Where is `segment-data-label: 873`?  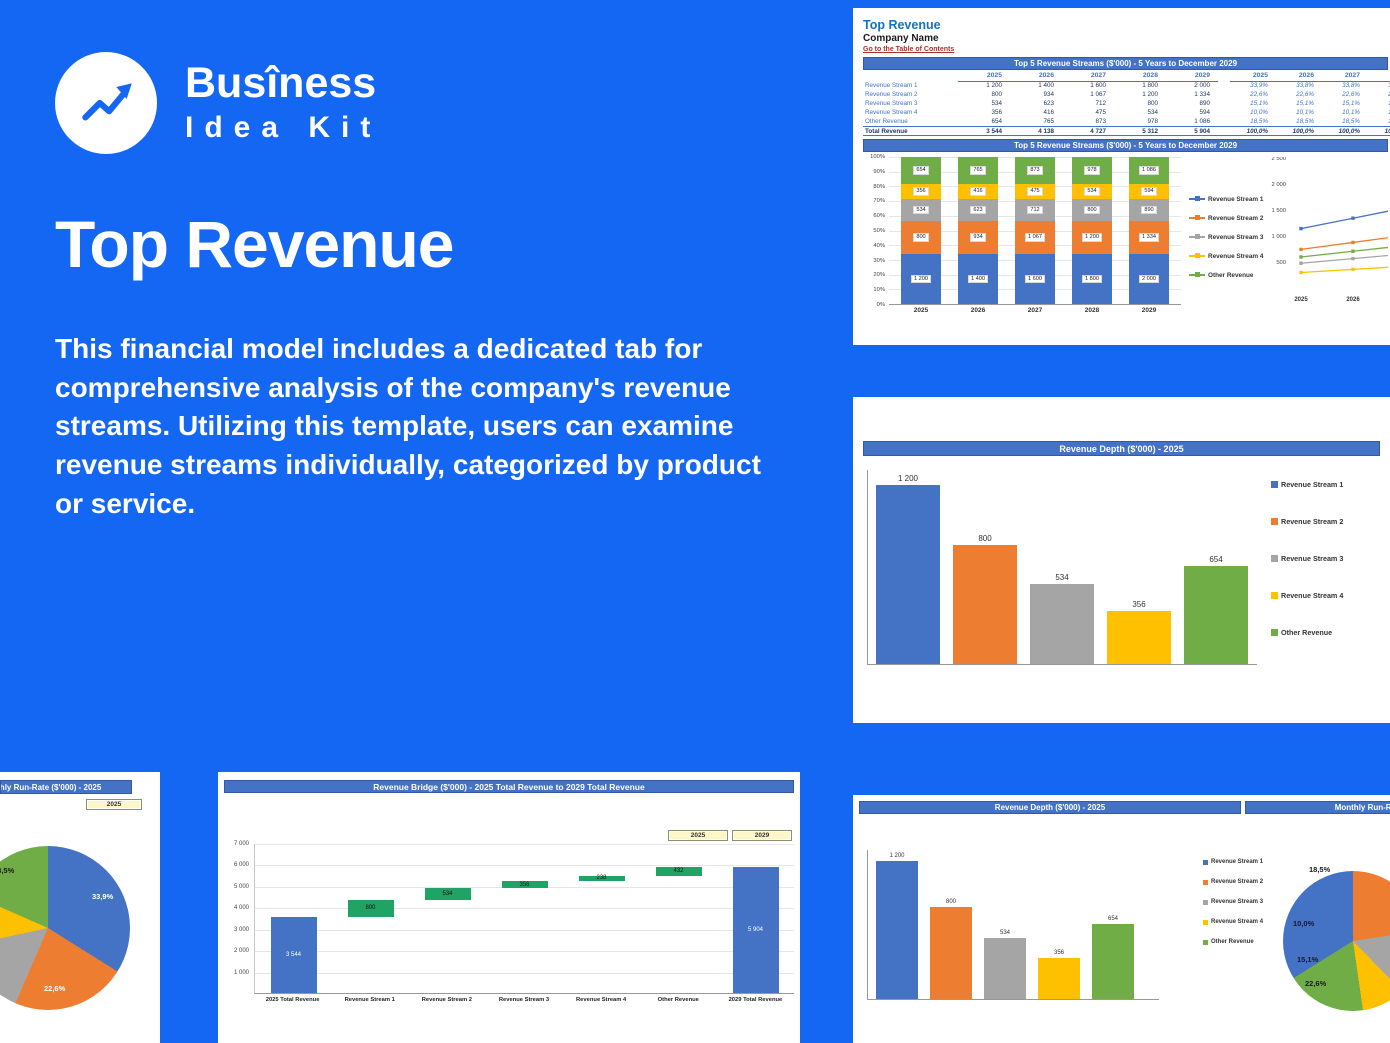 segment-data-label: 873 is located at coordinates (1035, 170).